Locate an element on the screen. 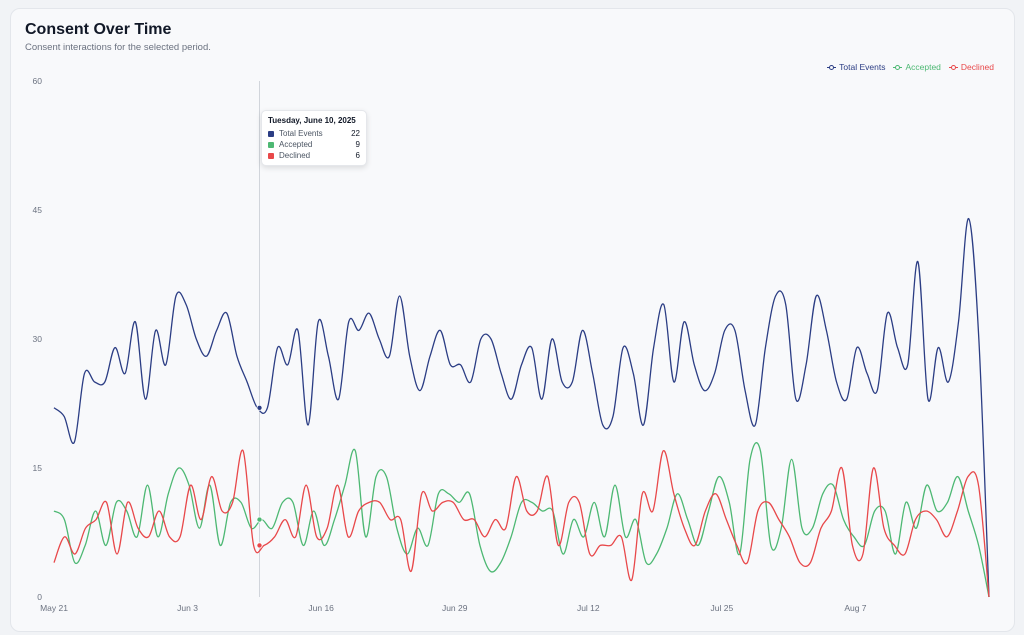  tooltip-swatch-accepted is located at coordinates (271, 144).